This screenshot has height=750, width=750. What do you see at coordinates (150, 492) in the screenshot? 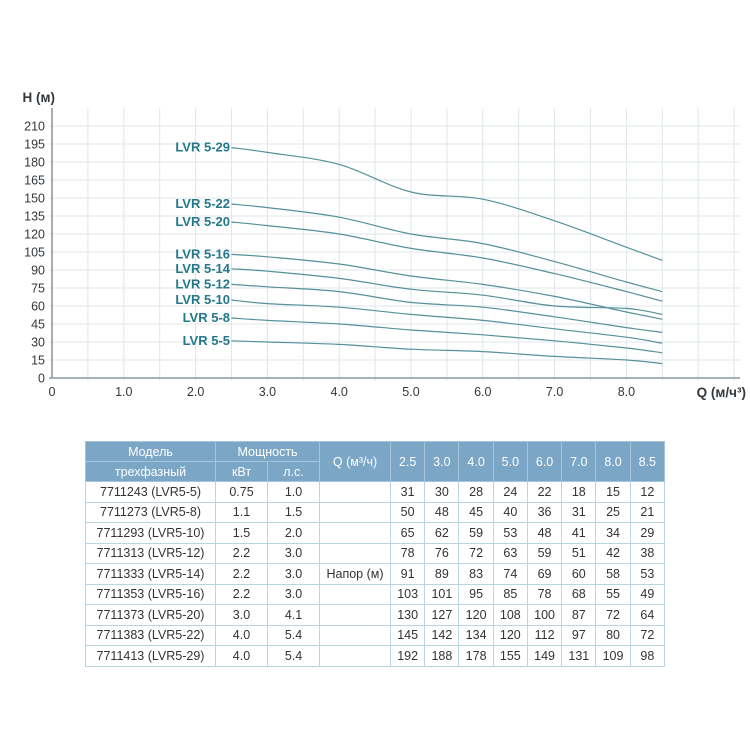
I see `model-cell: 7711243 (LVR5-5)` at bounding box center [150, 492].